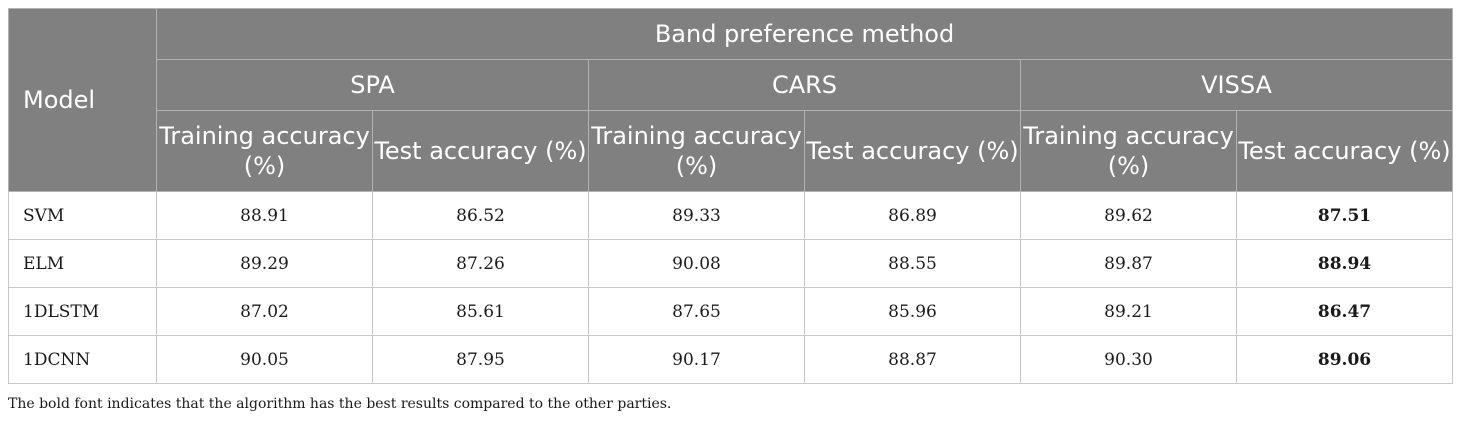 This screenshot has height=422, width=1460. Describe the element at coordinates (1128, 311) in the screenshot. I see `value-cell: 89.21` at that location.